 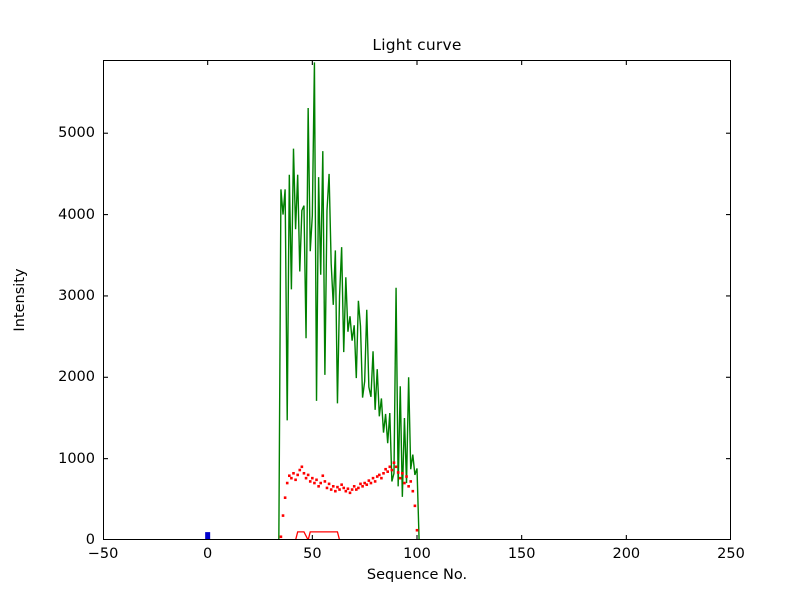 What do you see at coordinates (76, 133) in the screenshot?
I see `y-tick-label: 5000` at bounding box center [76, 133].